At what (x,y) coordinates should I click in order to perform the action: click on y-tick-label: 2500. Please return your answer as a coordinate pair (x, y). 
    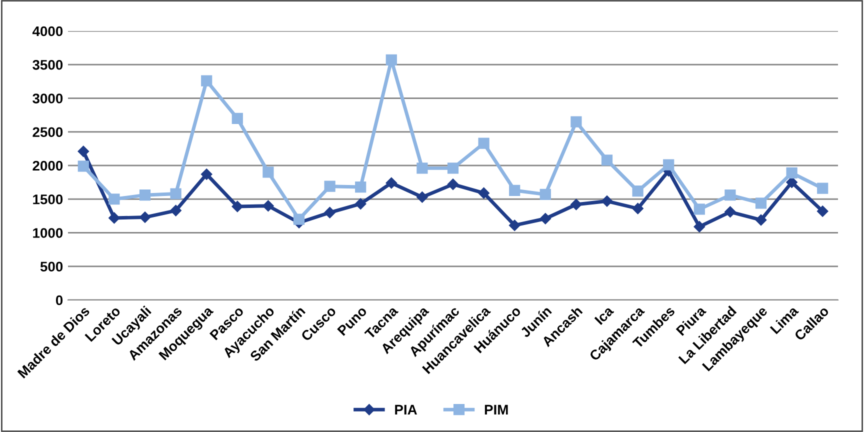
    Looking at the image, I should click on (47, 132).